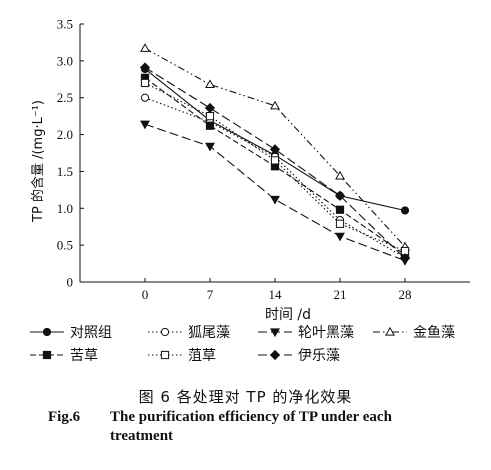  I want to click on legend-entry-7: 伊乐藻, so click(299, 356).